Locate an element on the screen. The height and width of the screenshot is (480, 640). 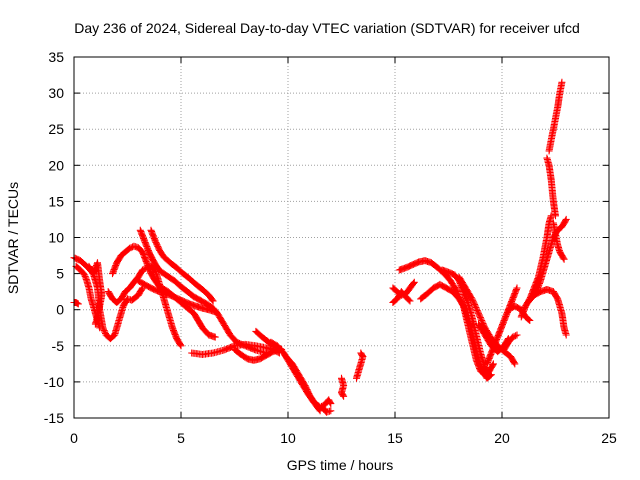
y-tick-label: 0 is located at coordinates (60, 310).